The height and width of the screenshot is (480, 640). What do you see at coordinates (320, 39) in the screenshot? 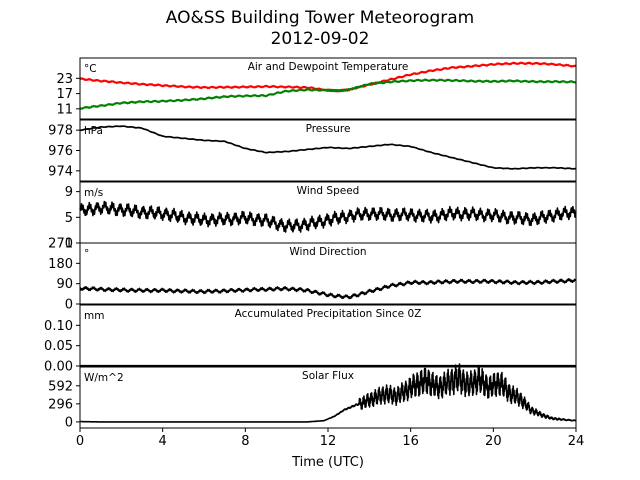
I see `figure-date: 2012-09-02` at bounding box center [320, 39].